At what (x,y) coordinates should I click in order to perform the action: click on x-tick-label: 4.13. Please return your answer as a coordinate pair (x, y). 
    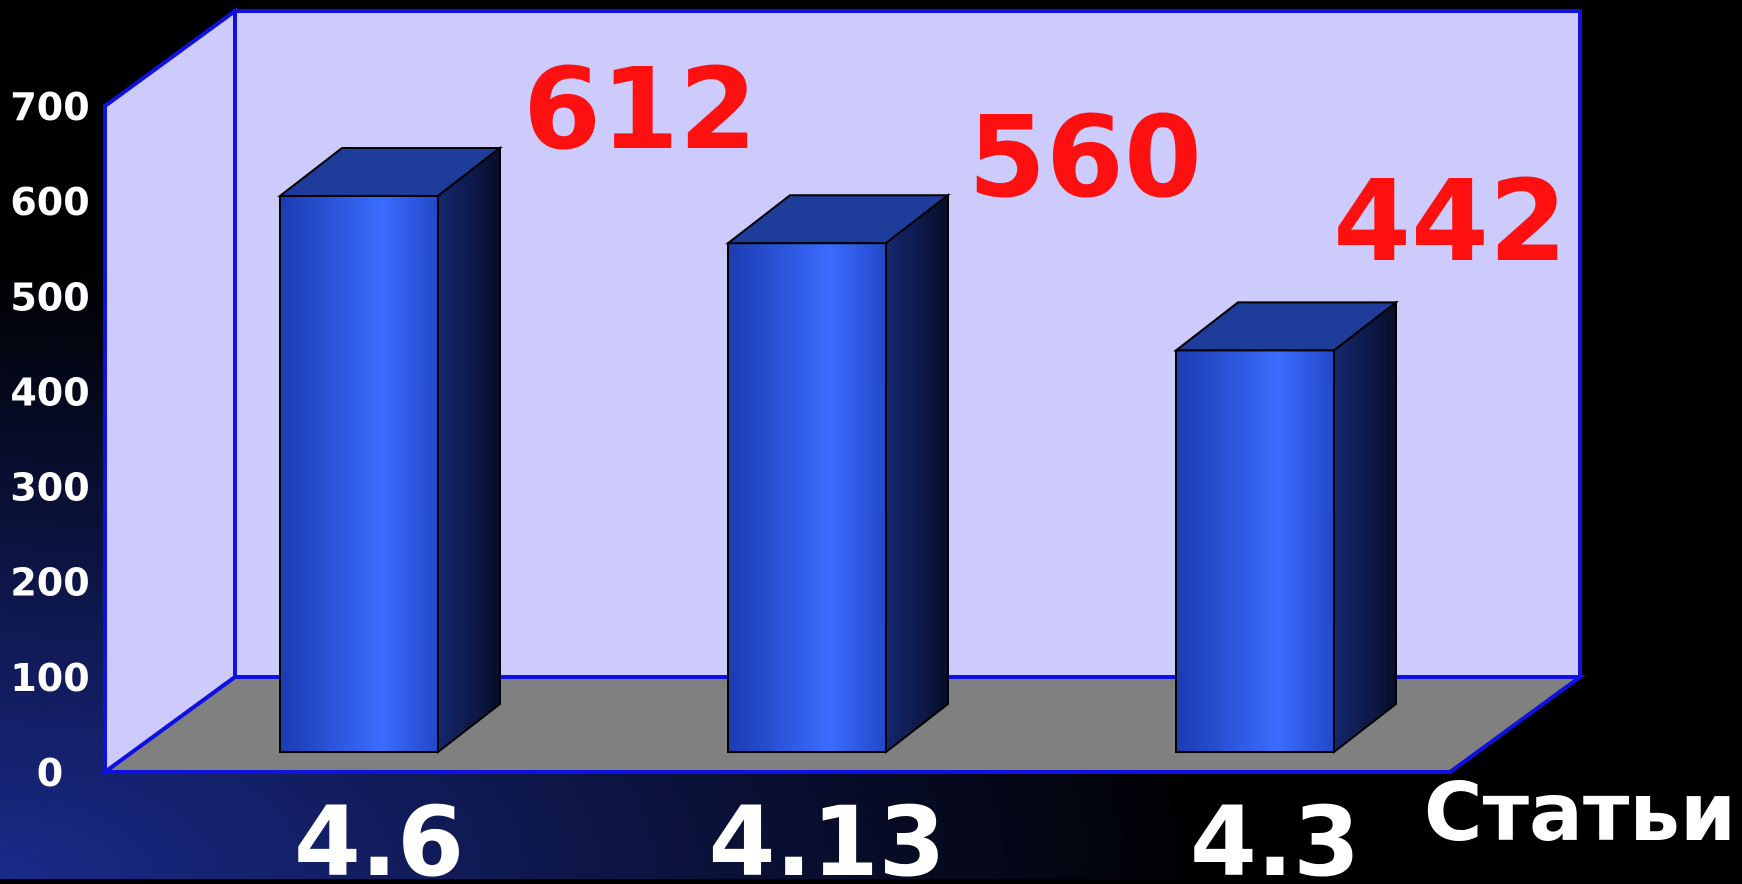
    Looking at the image, I should click on (827, 832).